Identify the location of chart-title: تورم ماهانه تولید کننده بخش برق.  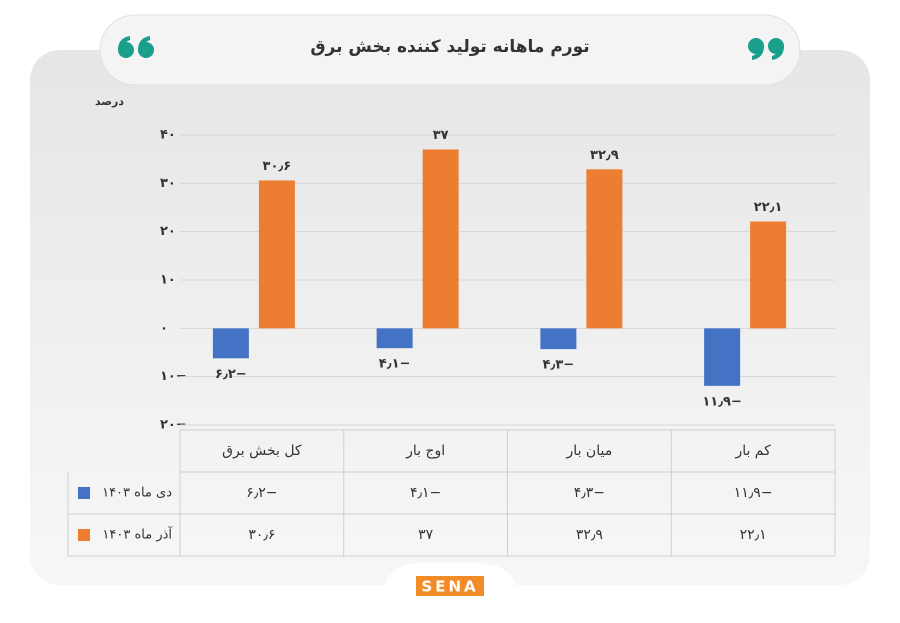
(449, 47).